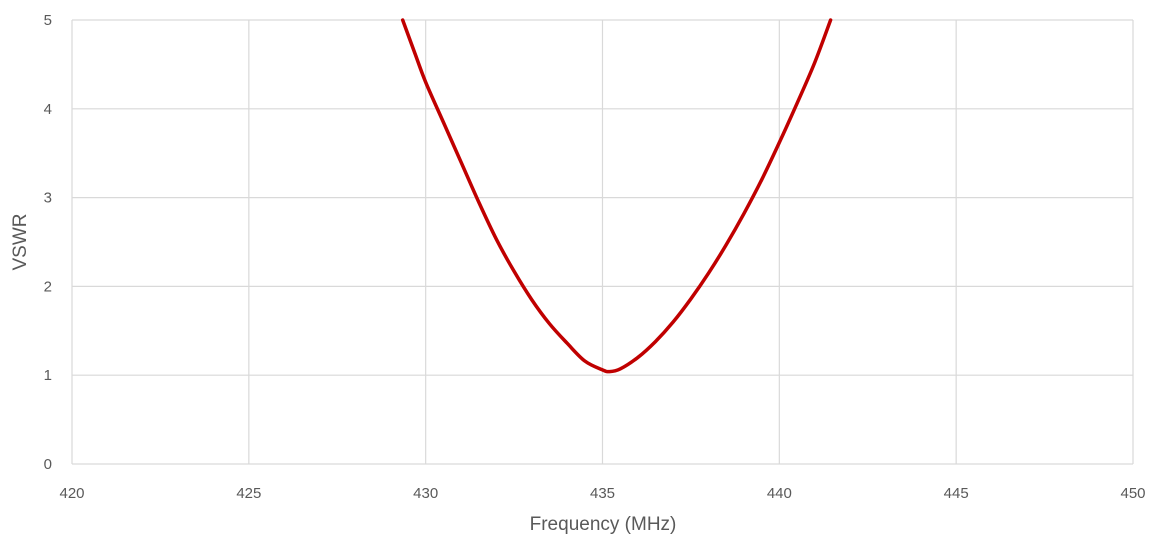 Image resolution: width=1154 pixels, height=535 pixels. Describe the element at coordinates (602, 493) in the screenshot. I see `x-tick-label: 435` at that location.